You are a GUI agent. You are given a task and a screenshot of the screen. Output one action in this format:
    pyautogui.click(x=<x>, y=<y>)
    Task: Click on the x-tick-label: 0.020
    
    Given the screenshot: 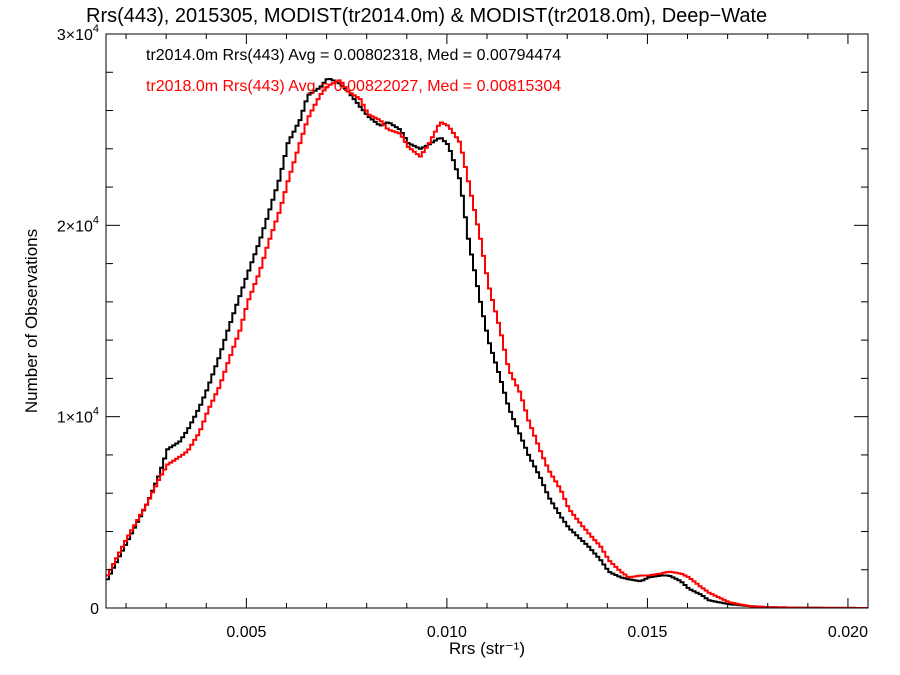 What is the action you would take?
    pyautogui.click(x=848, y=632)
    